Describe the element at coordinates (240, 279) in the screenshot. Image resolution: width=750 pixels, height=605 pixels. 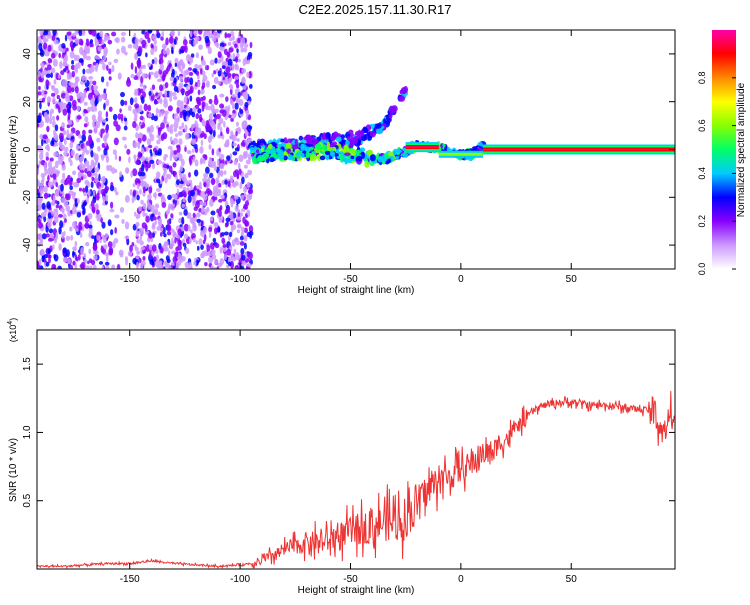
I see `x-tick-label: -100` at that location.